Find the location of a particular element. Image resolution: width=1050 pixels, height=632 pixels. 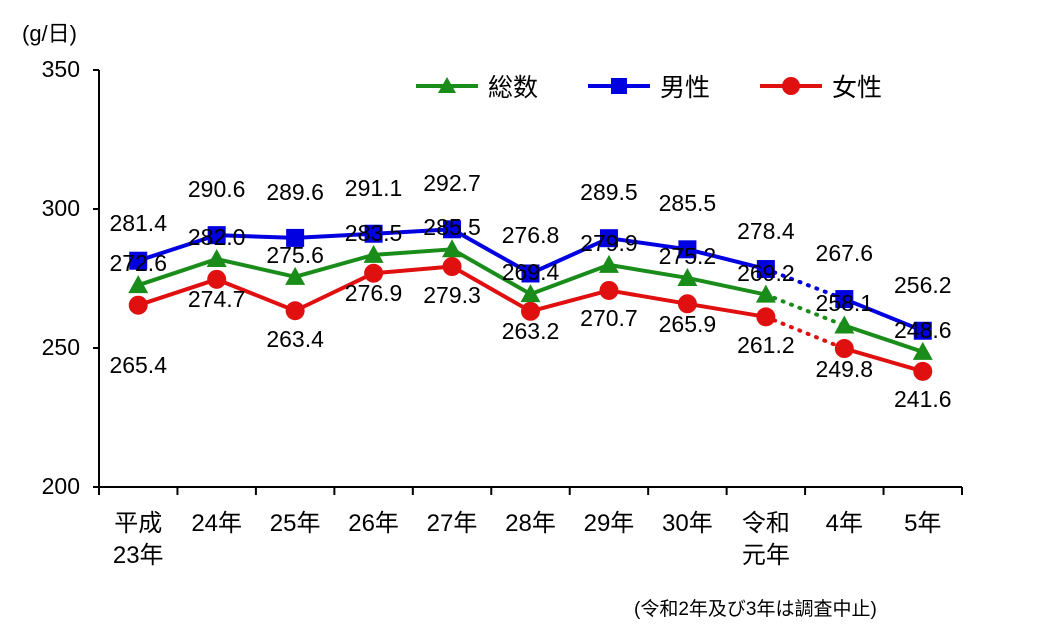

data-label: 256.2 is located at coordinates (922, 284).